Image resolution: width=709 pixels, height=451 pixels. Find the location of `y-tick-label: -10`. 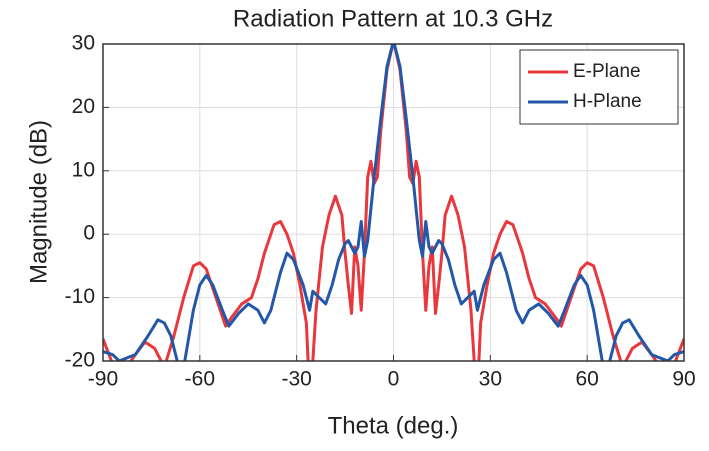

y-tick-label: -10 is located at coordinates (80, 296).